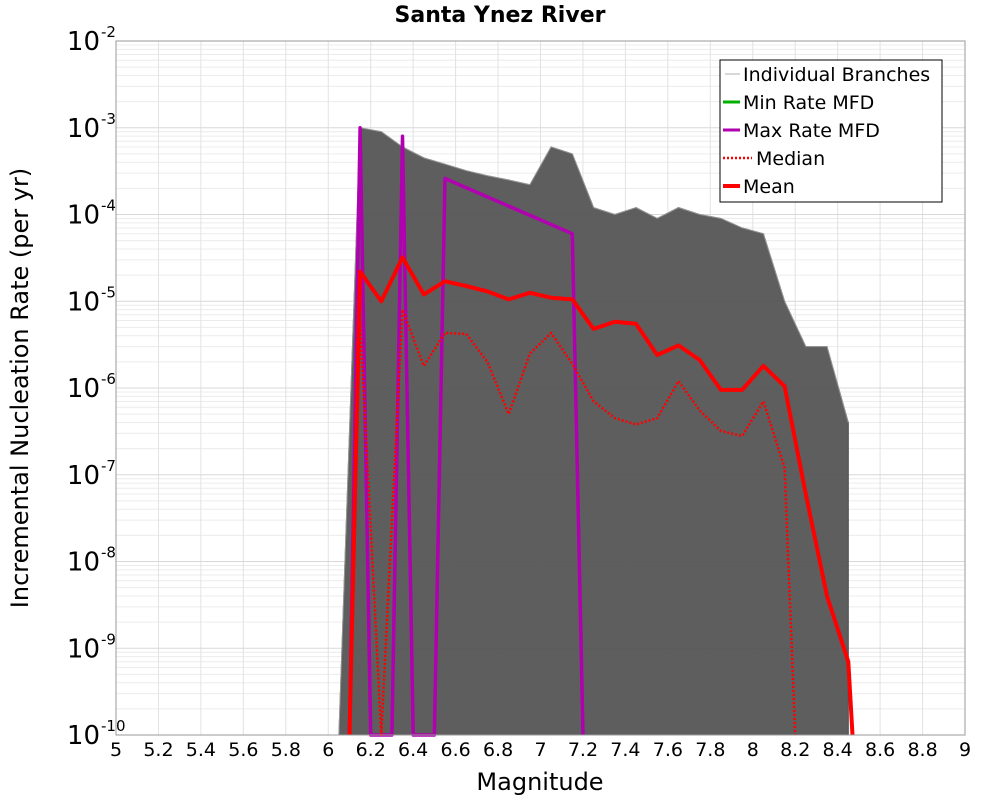 The width and height of the screenshot is (1000, 800). Describe the element at coordinates (108, 292) in the screenshot. I see `y-tick-exponent: -5` at that location.